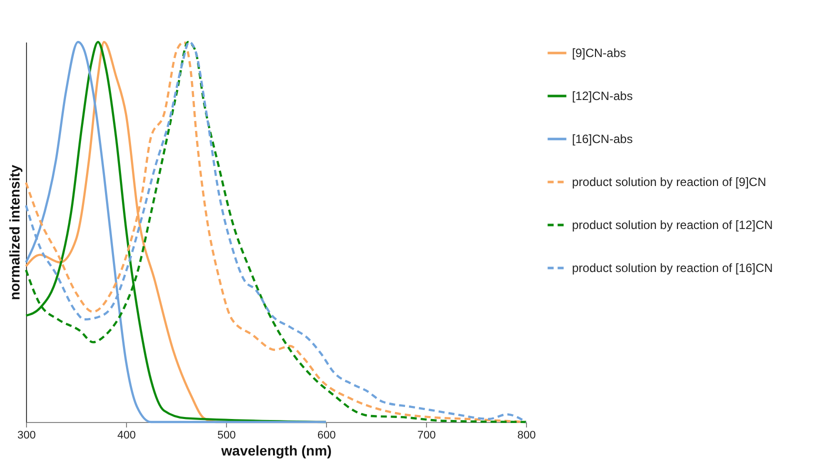 Image resolution: width=824 pixels, height=462 pixels. Describe the element at coordinates (126, 436) in the screenshot. I see `x-tick-label: 400` at that location.